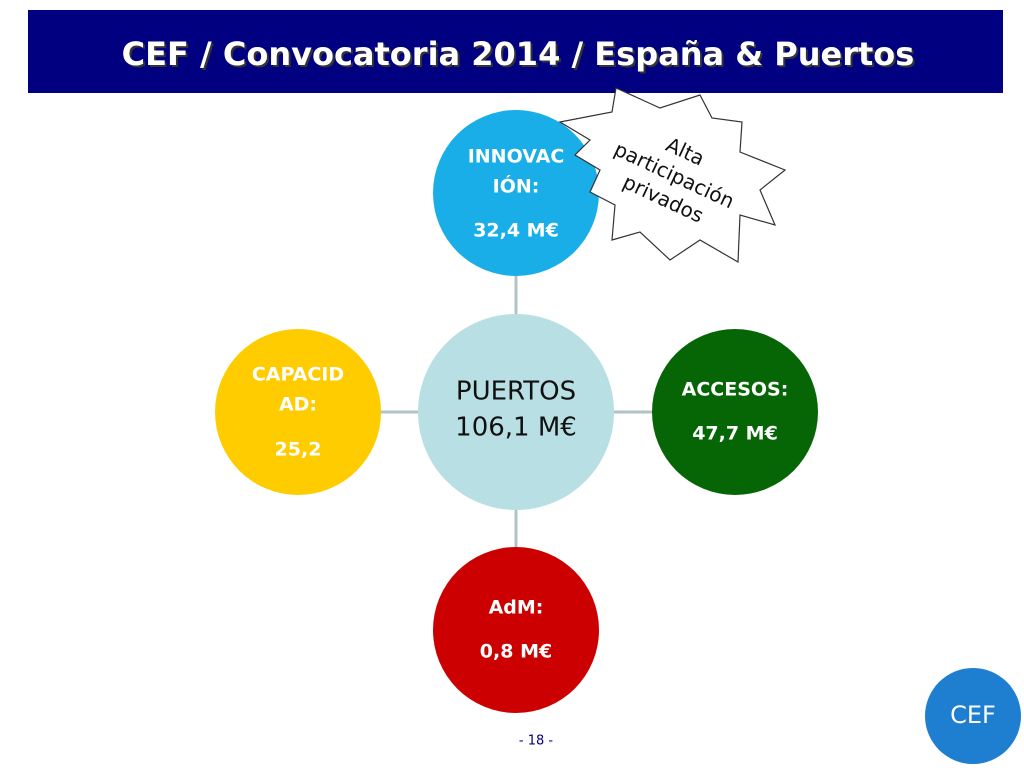 The height and width of the screenshot is (768, 1024). I want to click on page-number: - 18 -, so click(536, 741).